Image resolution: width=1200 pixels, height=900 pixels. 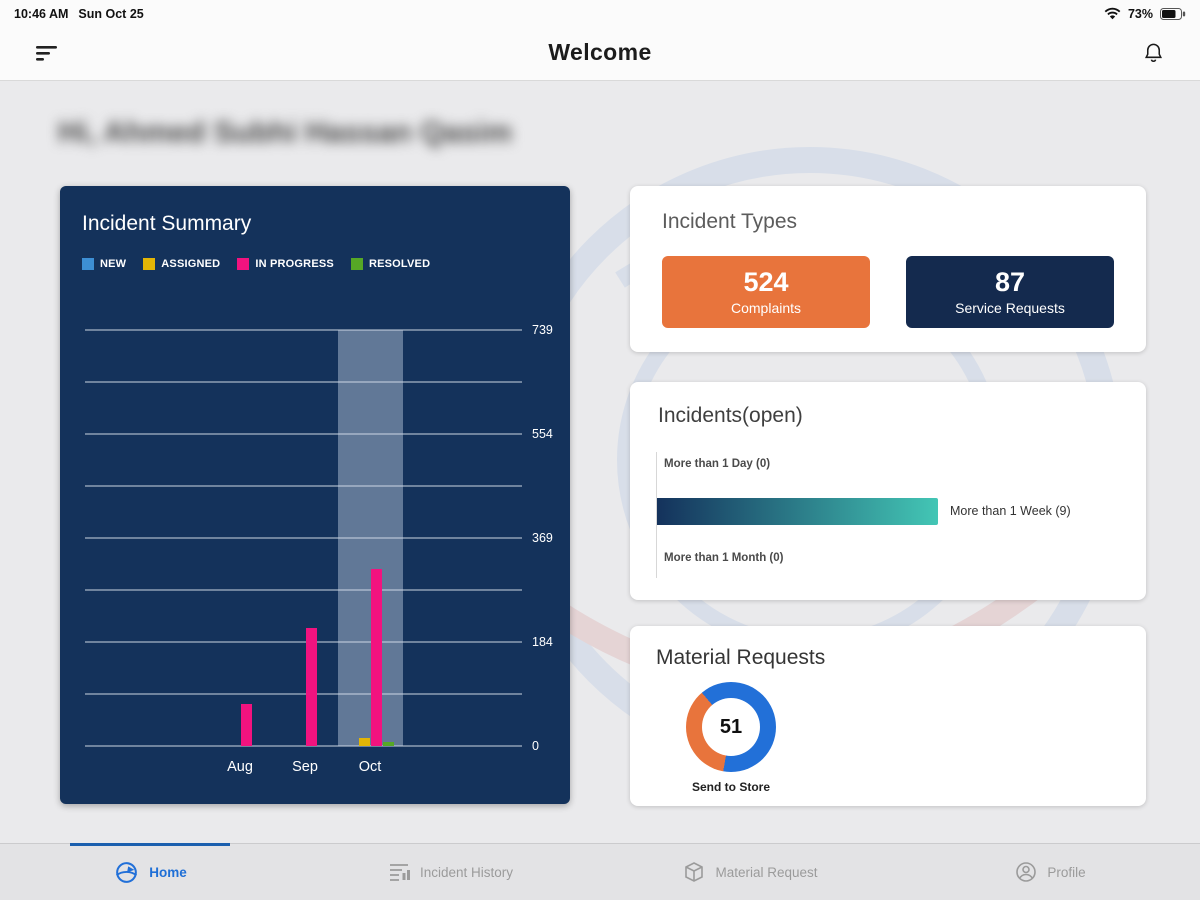 I want to click on header: Welcome, so click(x=600, y=52).